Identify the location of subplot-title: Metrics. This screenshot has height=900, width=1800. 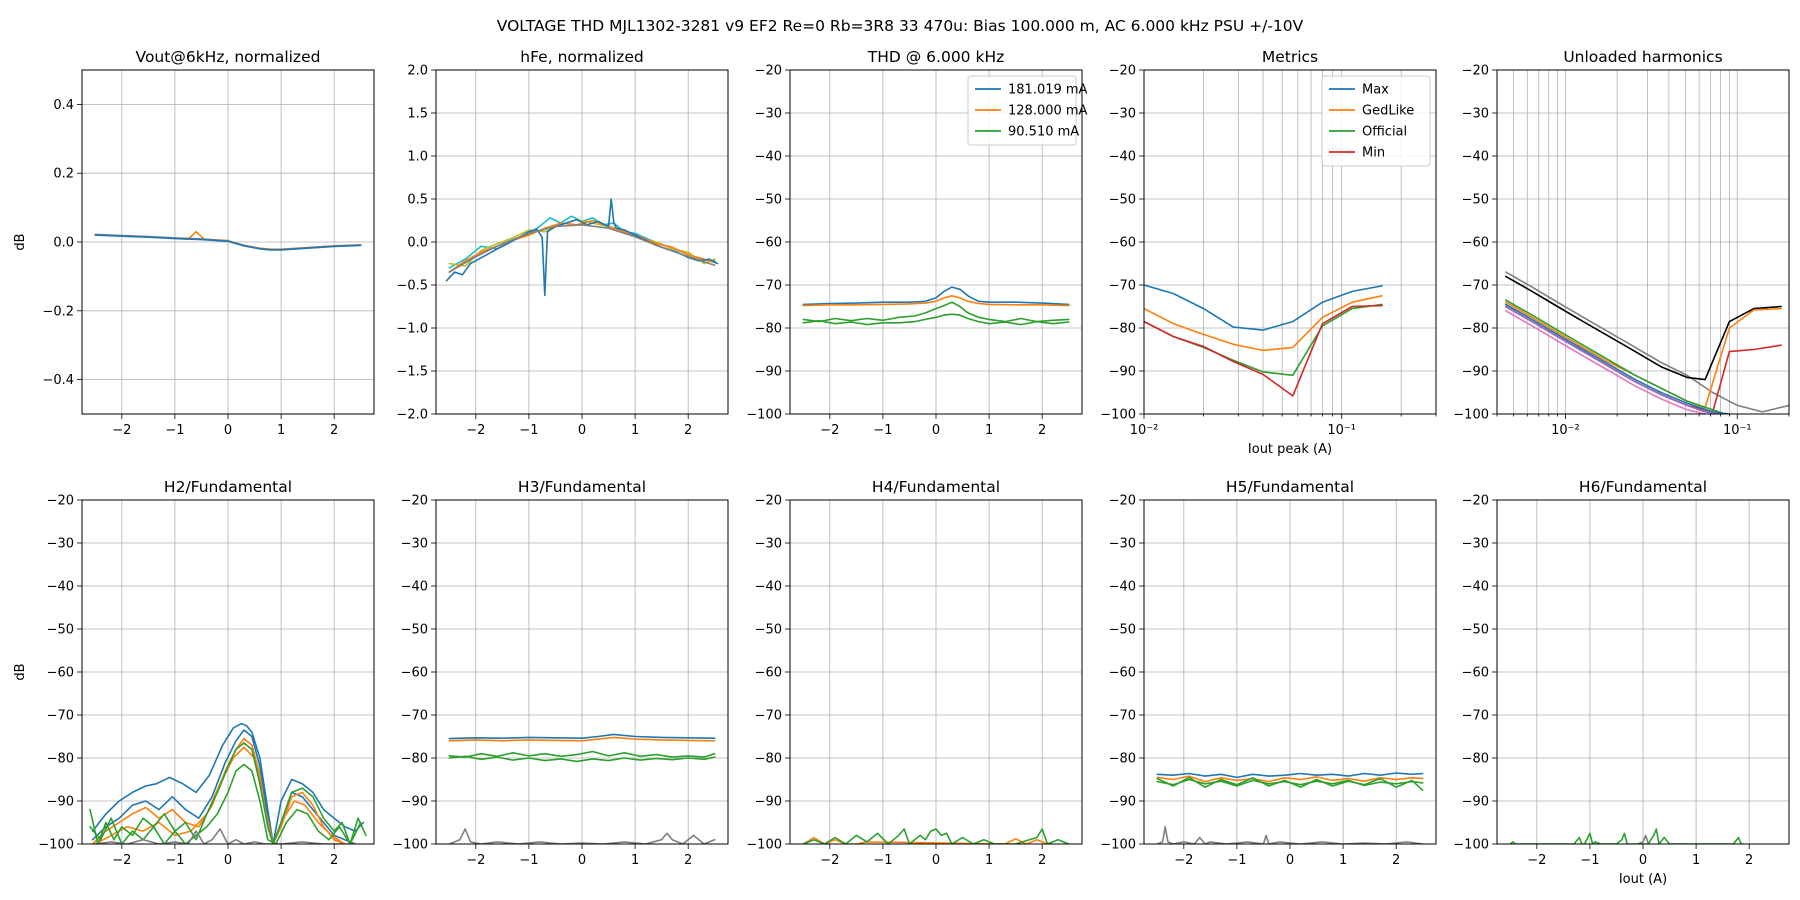
(1290, 57).